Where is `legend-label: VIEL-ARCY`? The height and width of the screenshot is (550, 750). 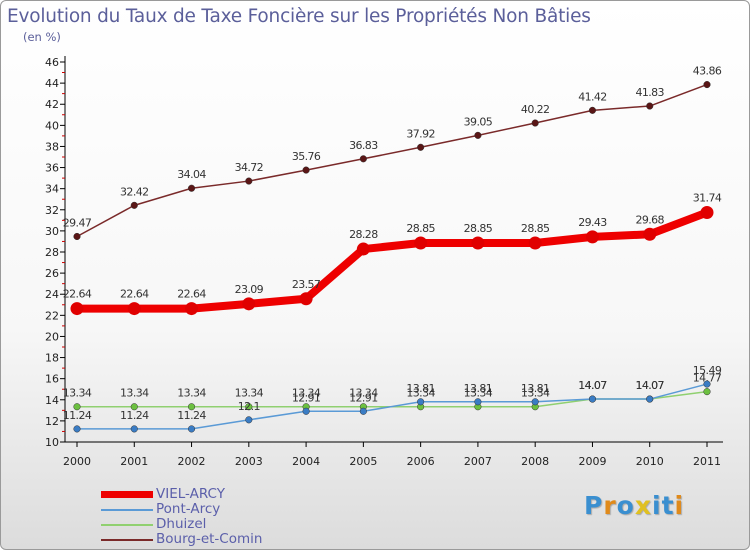
legend-label: VIEL-ARCY is located at coordinates (190, 494).